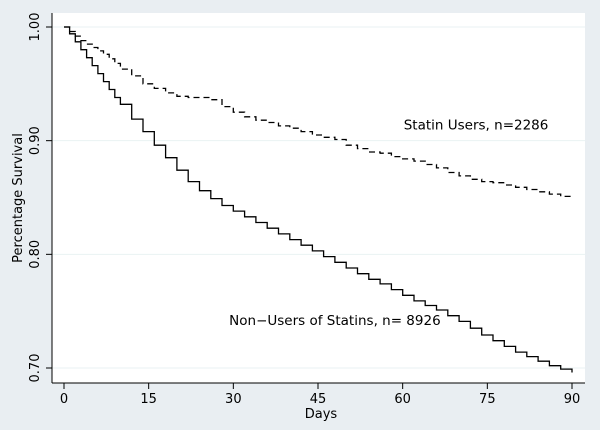 This screenshot has height=430, width=600. What do you see at coordinates (318, 399) in the screenshot?
I see `x-tick-label: 45` at bounding box center [318, 399].